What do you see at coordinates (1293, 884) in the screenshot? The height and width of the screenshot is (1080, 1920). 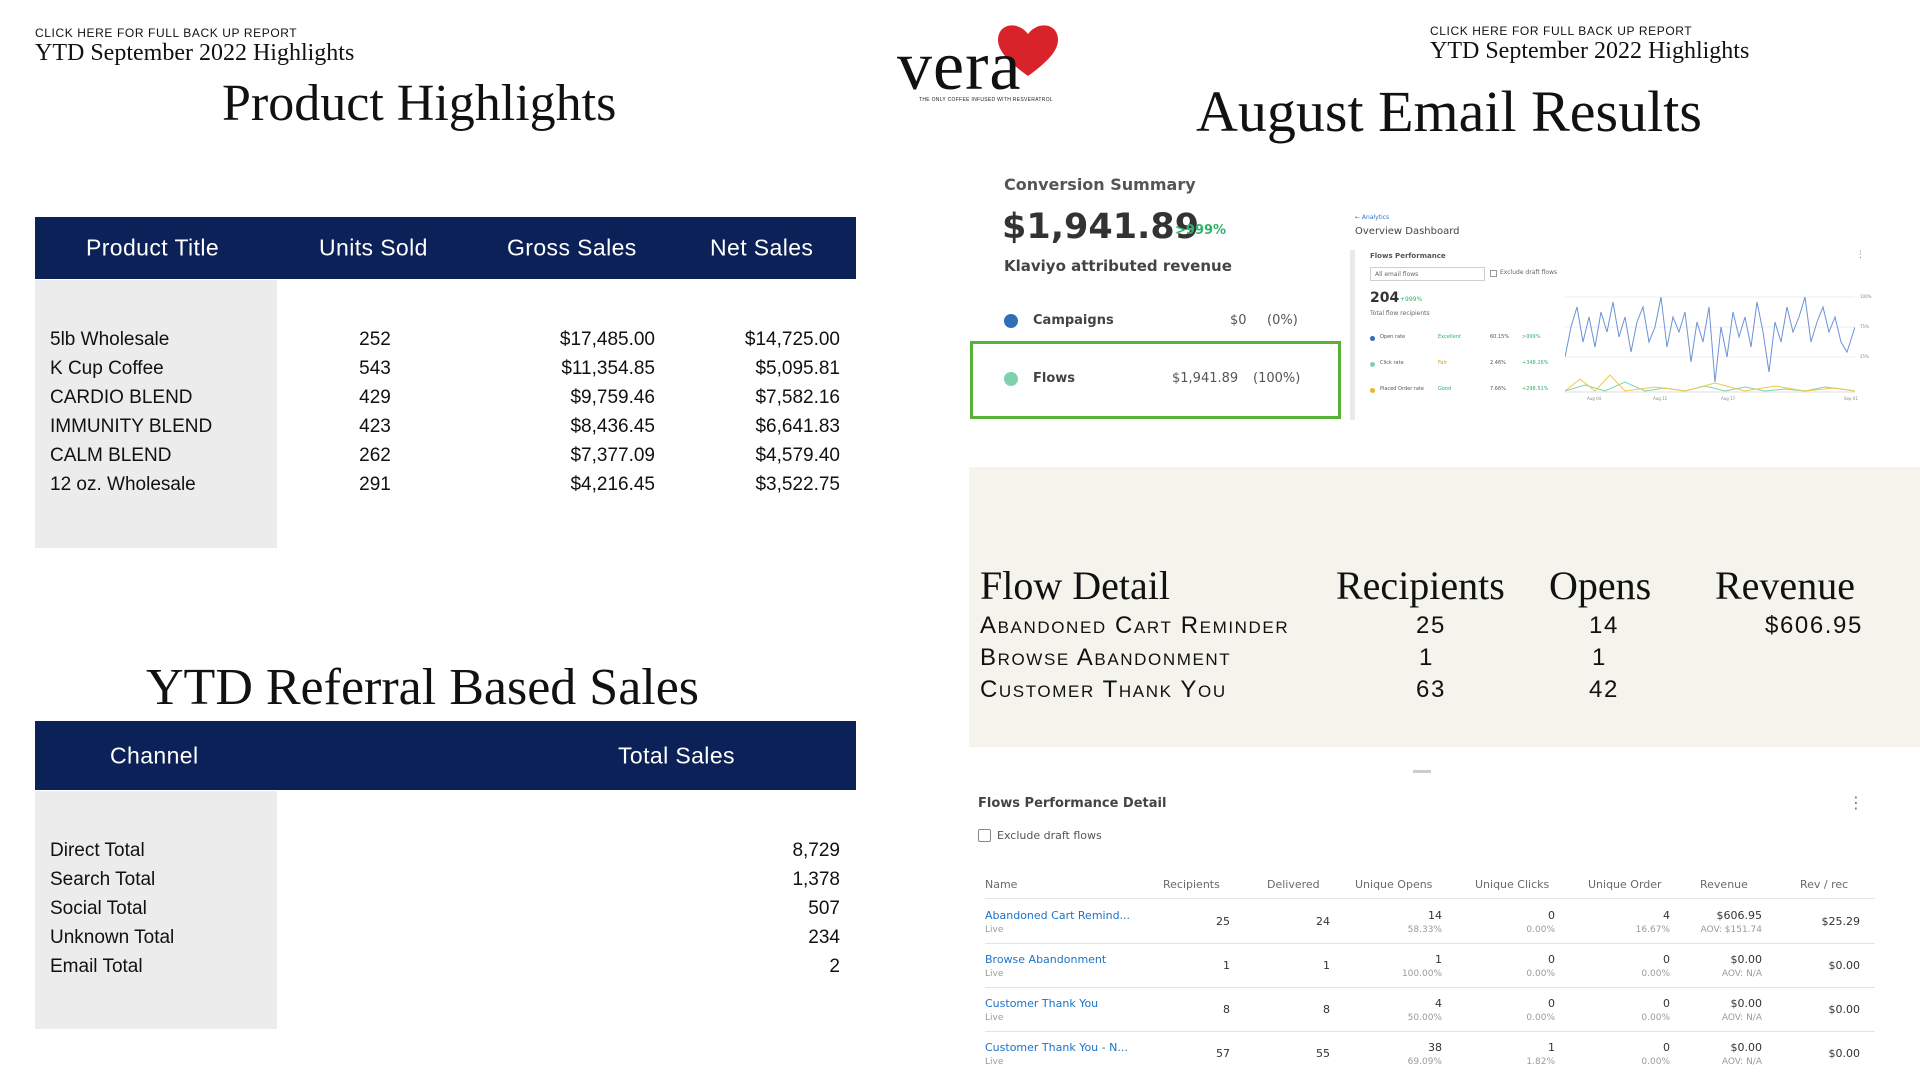 I see `col-delivered: Delivered` at bounding box center [1293, 884].